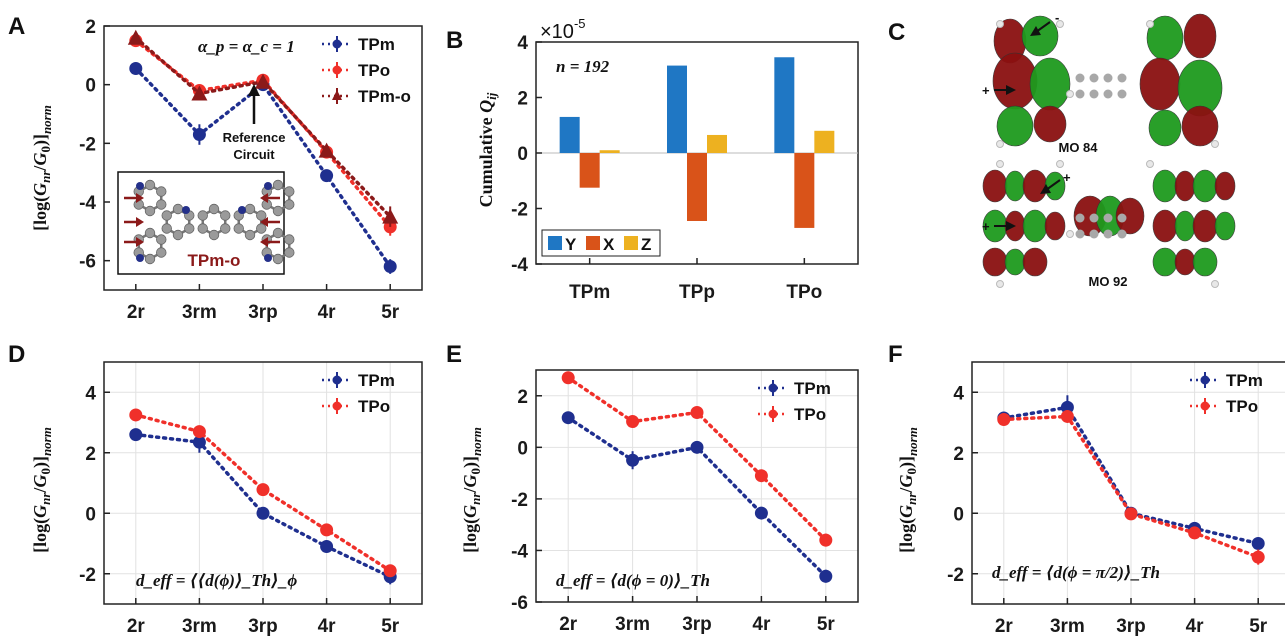  What do you see at coordinates (1000, 24) in the screenshot?
I see `hydrogen-atom` at bounding box center [1000, 24].